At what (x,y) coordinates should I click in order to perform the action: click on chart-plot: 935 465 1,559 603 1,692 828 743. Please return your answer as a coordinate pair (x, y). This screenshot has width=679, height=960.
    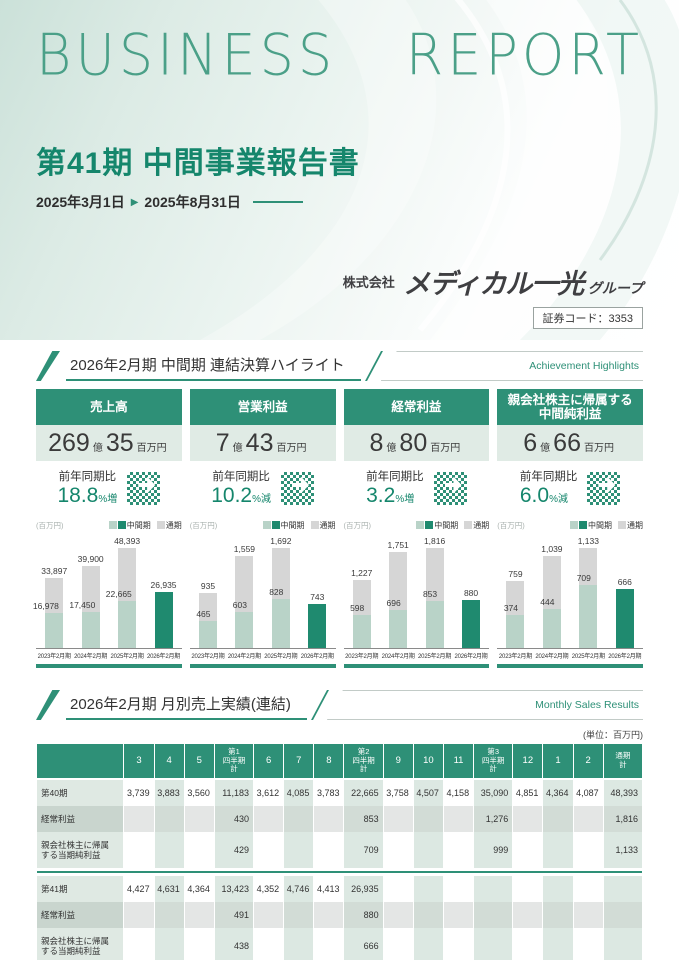
    Looking at the image, I should click on (262, 592).